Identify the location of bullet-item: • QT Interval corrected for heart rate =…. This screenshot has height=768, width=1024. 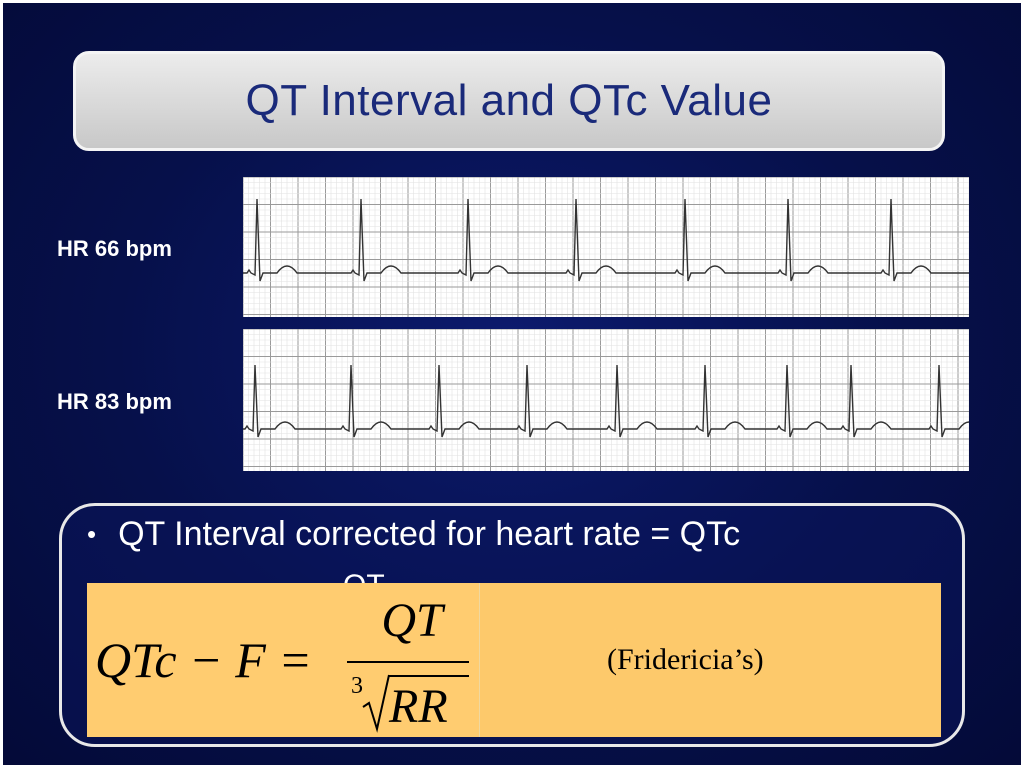
(413, 534).